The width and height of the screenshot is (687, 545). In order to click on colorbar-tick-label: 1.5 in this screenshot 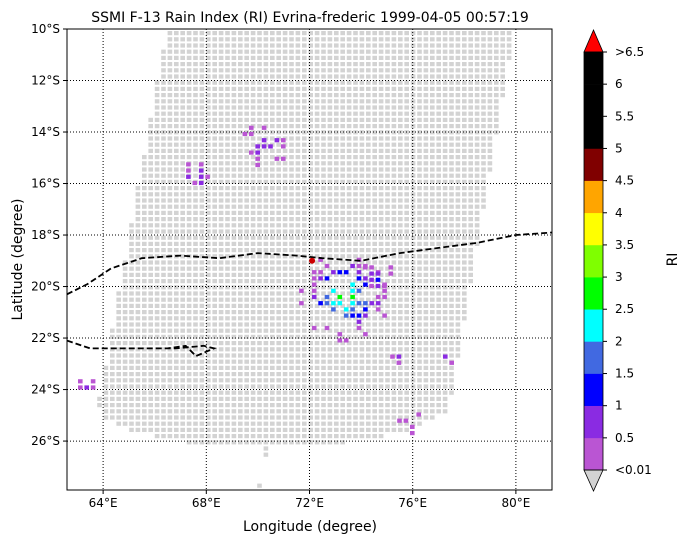, I will do `click(624, 374)`.